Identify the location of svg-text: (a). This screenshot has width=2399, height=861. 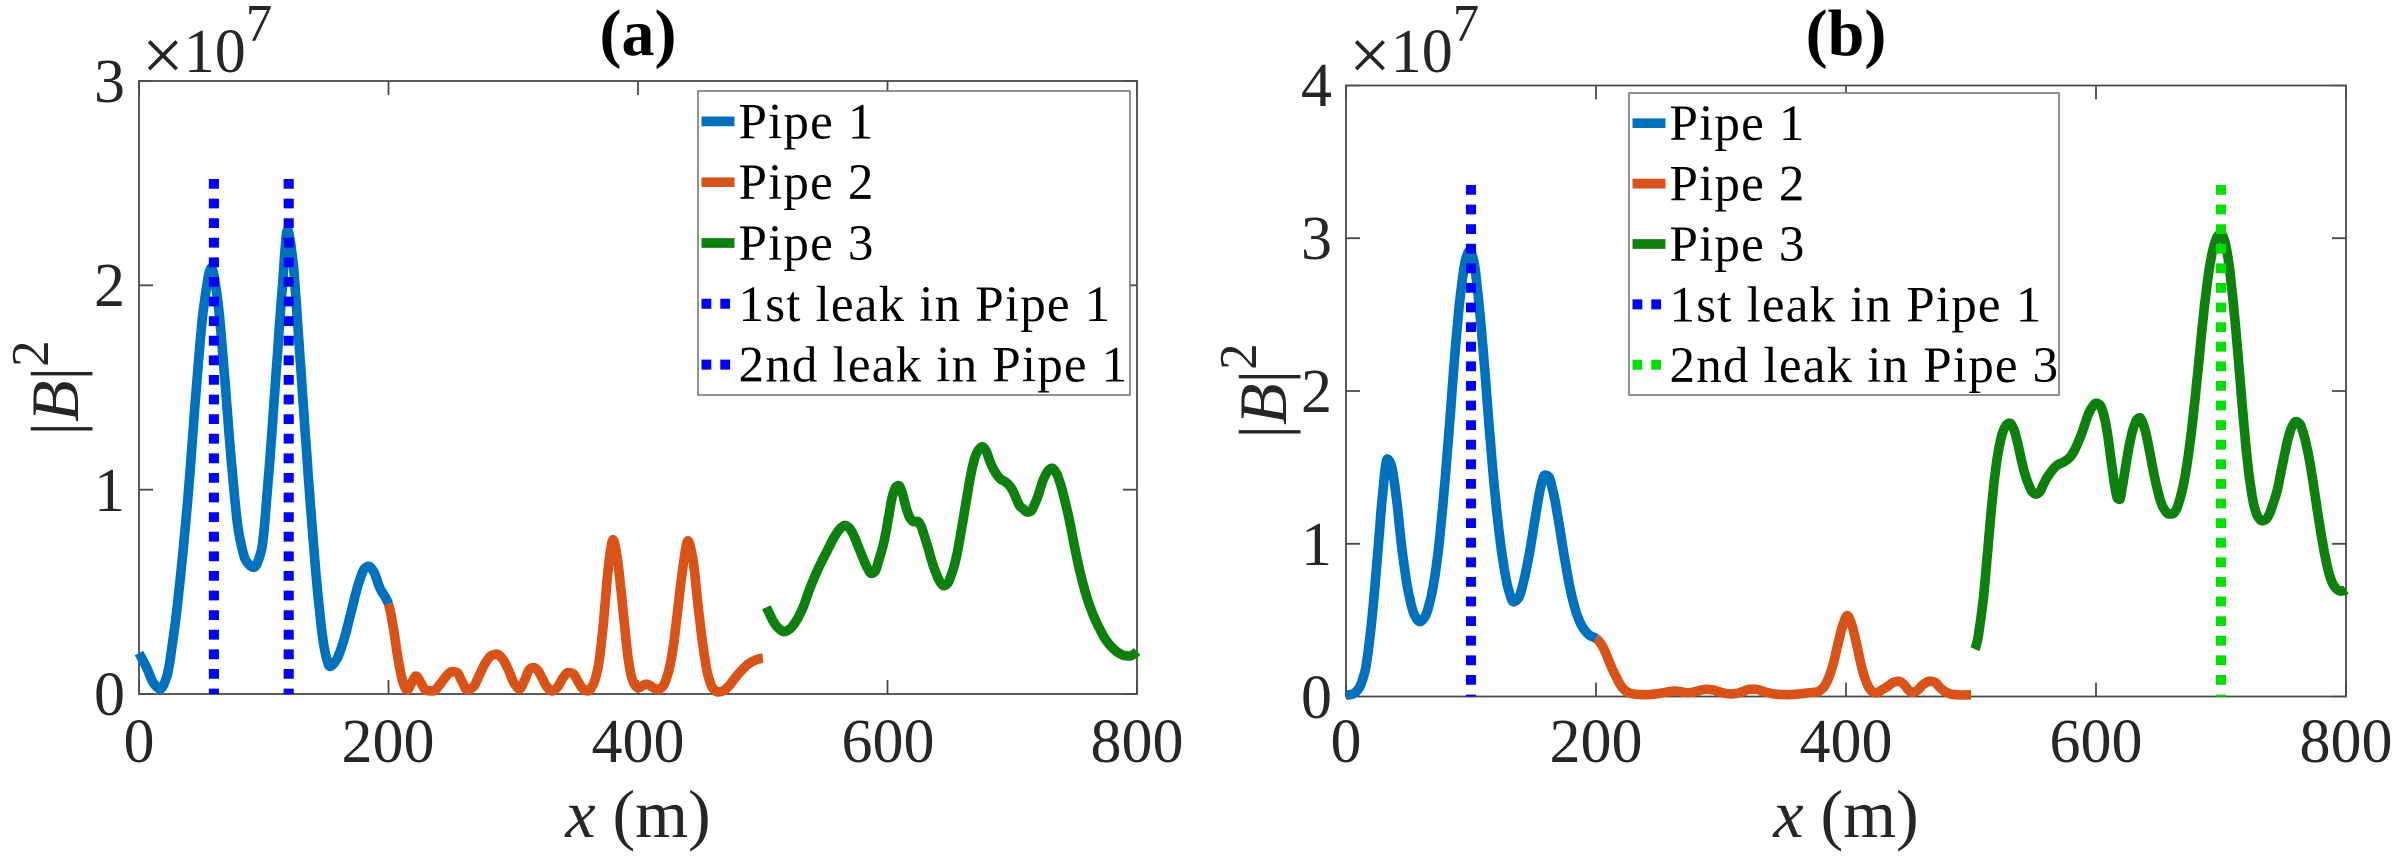
(638, 35).